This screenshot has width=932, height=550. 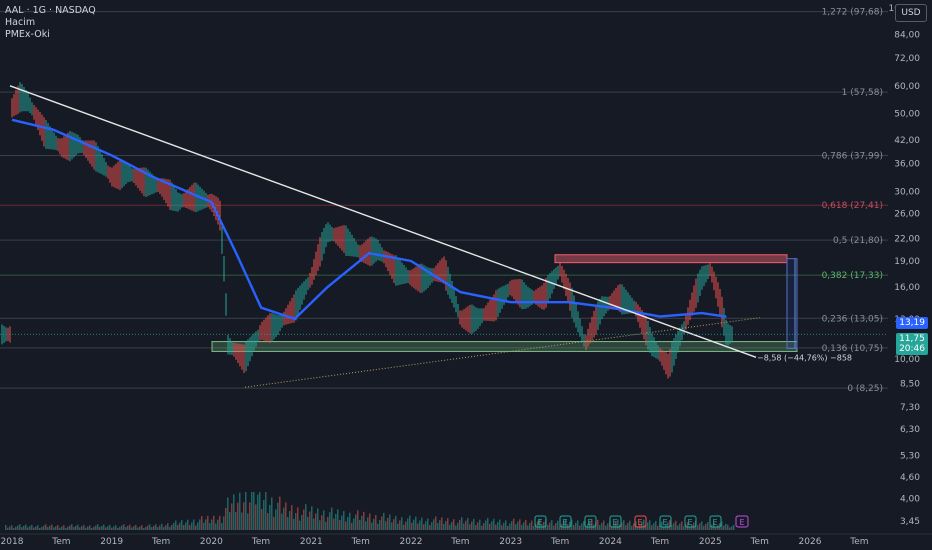 I want to click on y-tick-label: 60,00, so click(x=907, y=87).